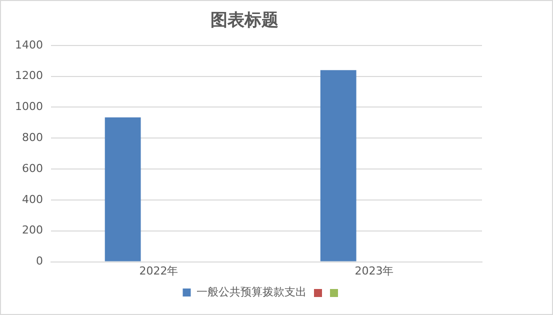 Image resolution: width=553 pixels, height=315 pixels. What do you see at coordinates (28, 45) in the screenshot?
I see `y-tick-label: 1400` at bounding box center [28, 45].